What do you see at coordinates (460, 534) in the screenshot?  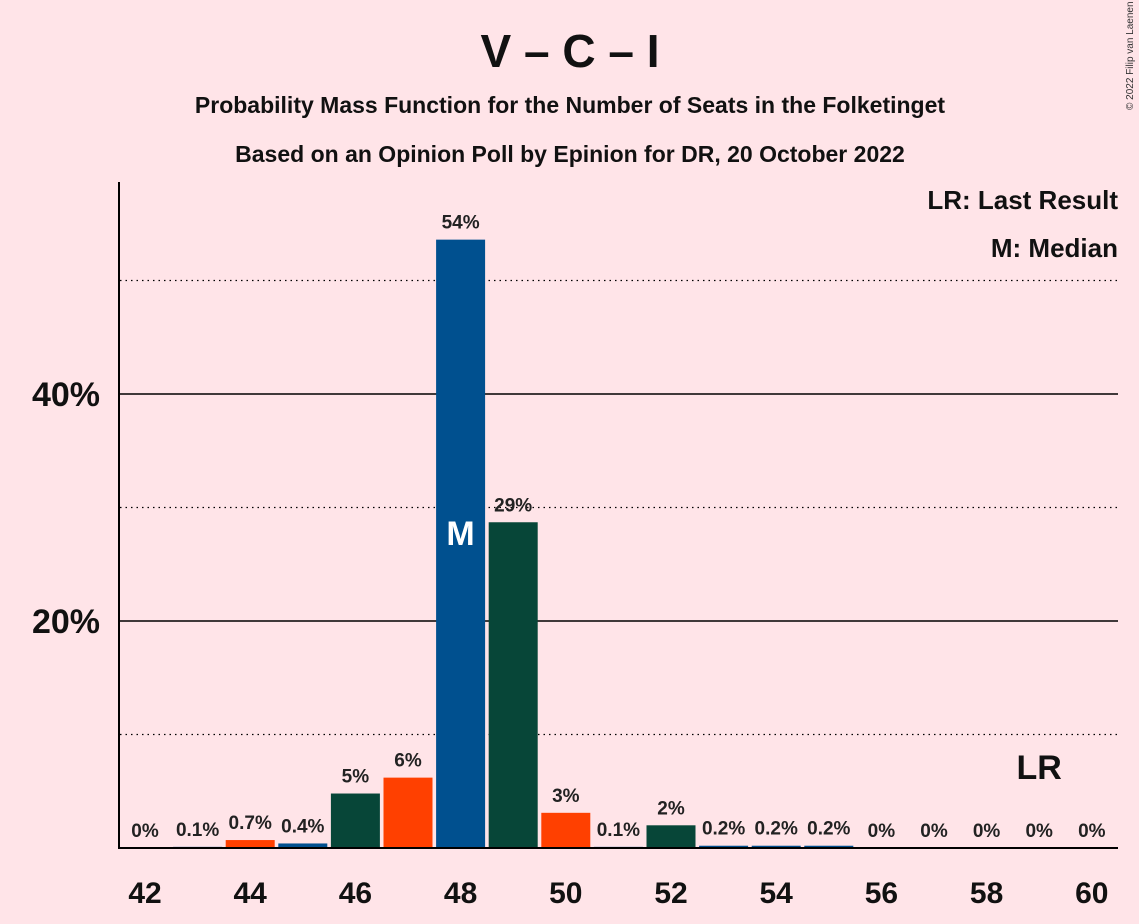 I see `median-marker: M` at bounding box center [460, 534].